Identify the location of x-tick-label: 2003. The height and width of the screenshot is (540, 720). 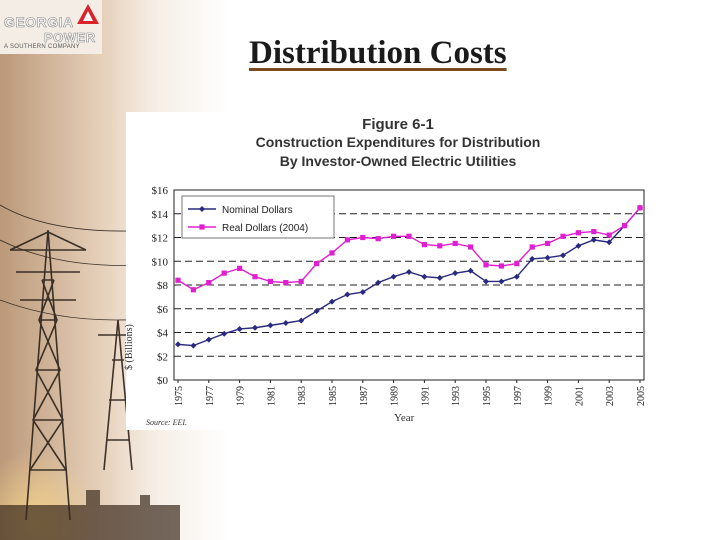
(610, 396).